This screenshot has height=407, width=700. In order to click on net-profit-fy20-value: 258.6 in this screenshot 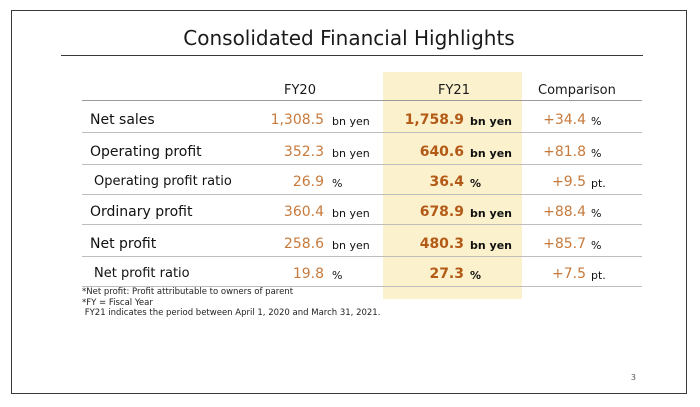, I will do `click(303, 244)`.